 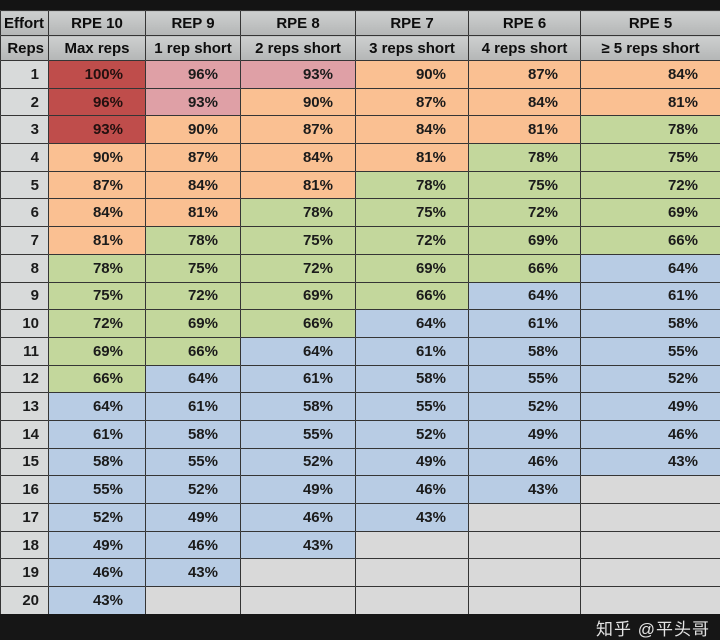 I want to click on table-row: 4 90% 87% 84% 81% 78% 75%, so click(x=360, y=157).